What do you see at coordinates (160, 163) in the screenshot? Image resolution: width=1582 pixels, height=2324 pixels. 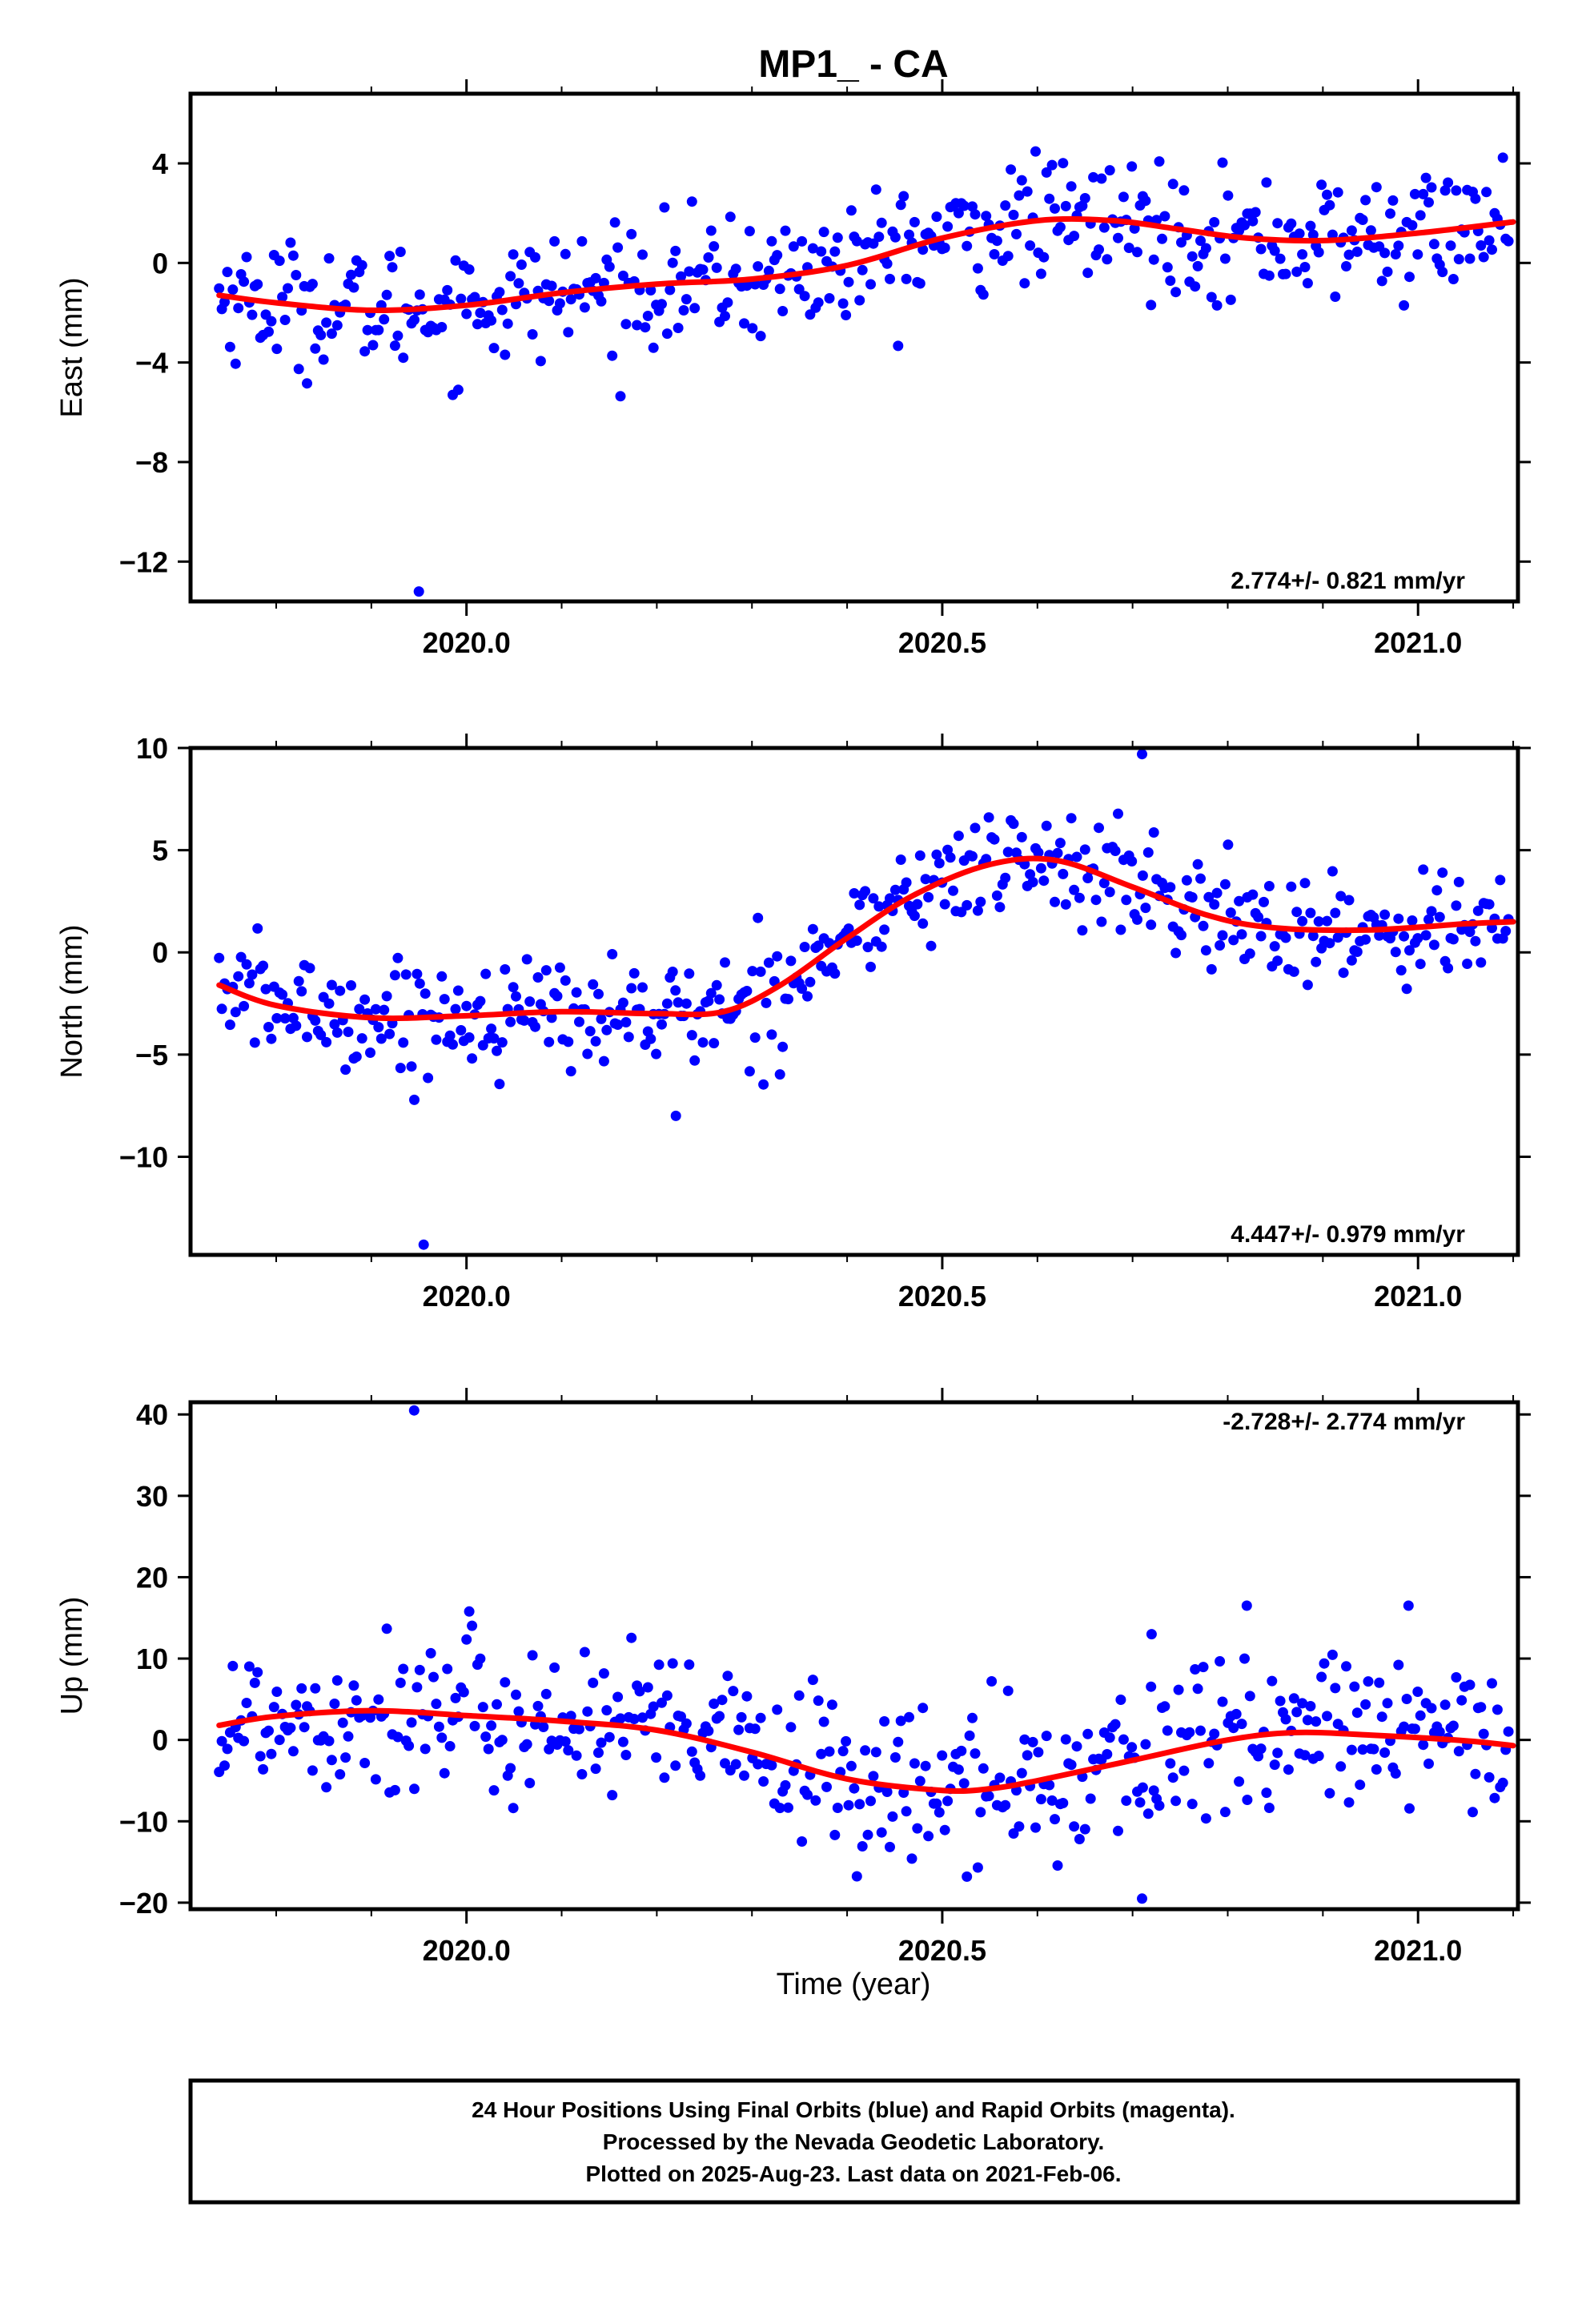 I see `east-y-tick-label: 4` at bounding box center [160, 163].